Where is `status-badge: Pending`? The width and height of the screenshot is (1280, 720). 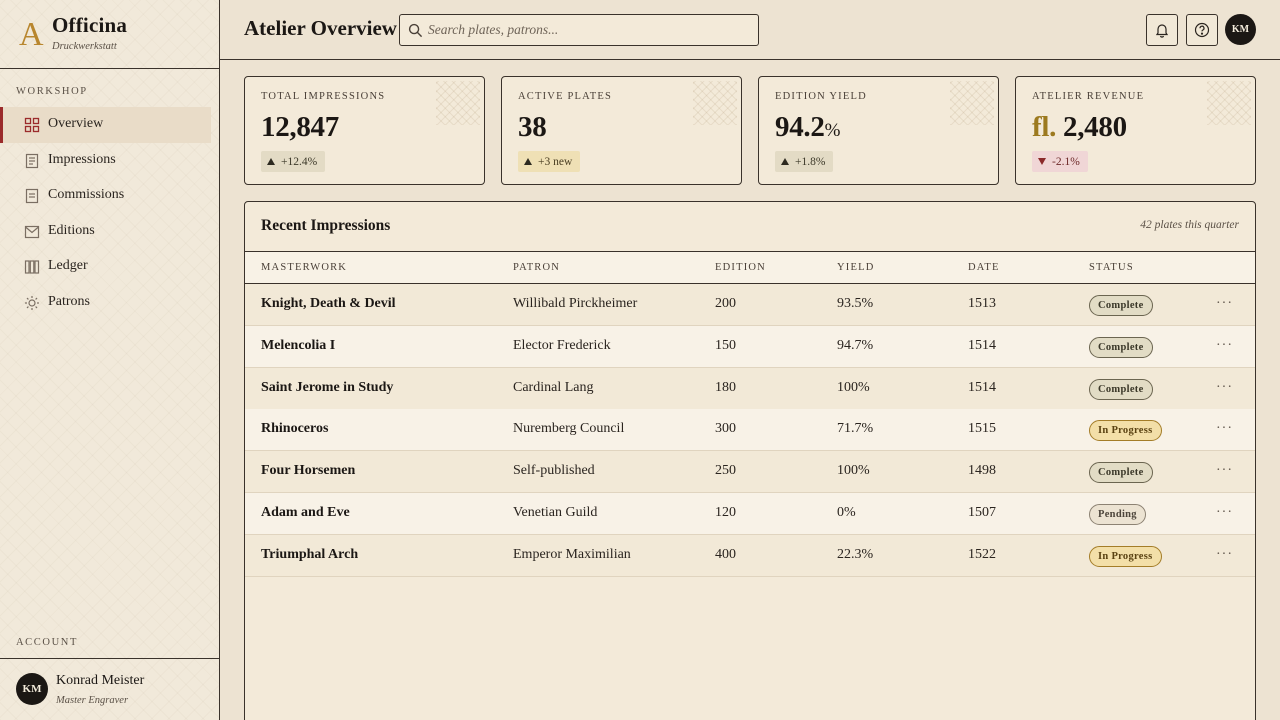 status-badge: Pending is located at coordinates (1117, 514).